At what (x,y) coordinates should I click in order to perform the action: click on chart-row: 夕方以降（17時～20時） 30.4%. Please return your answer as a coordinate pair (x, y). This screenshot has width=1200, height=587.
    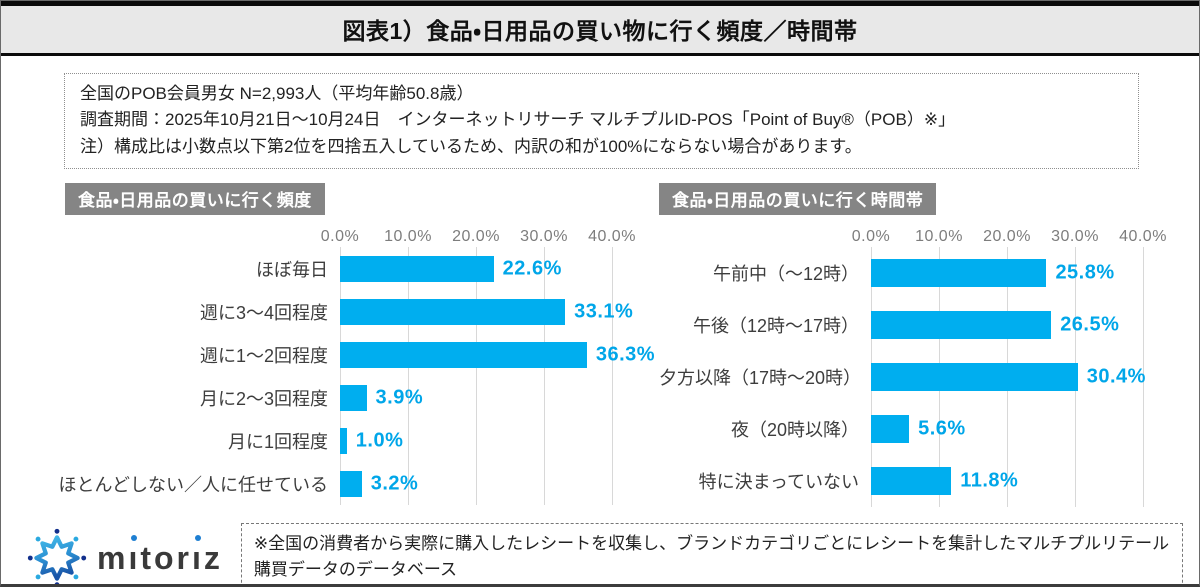
    Looking at the image, I should click on (925, 377).